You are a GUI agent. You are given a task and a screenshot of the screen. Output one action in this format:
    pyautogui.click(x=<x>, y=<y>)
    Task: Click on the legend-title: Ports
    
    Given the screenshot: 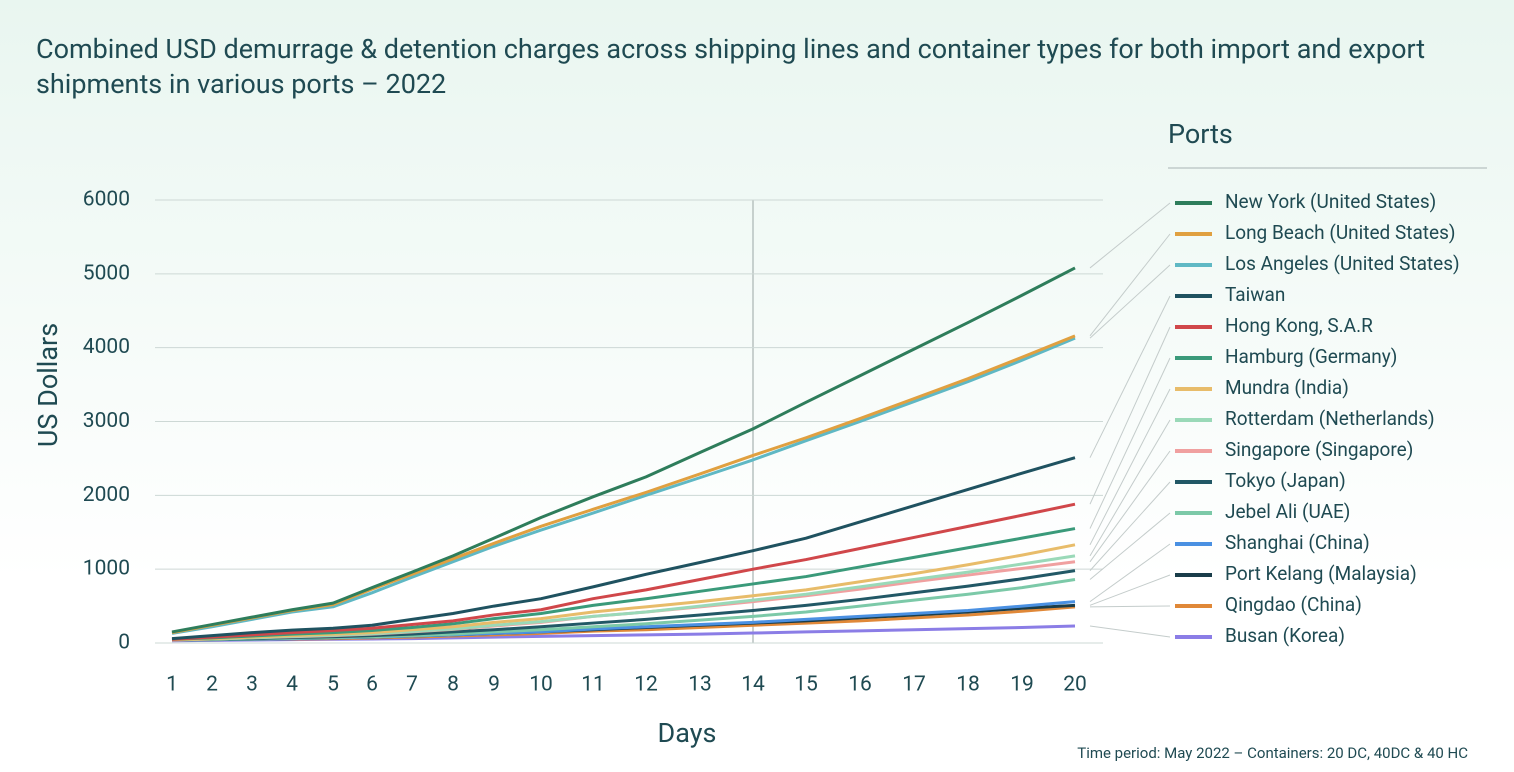 What is the action you would take?
    pyautogui.click(x=1200, y=134)
    